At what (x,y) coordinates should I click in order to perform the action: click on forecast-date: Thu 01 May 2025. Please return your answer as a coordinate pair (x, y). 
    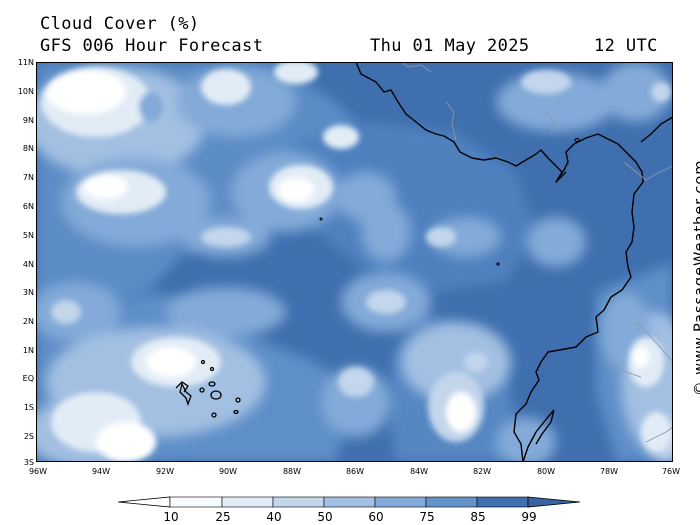
    Looking at the image, I should click on (450, 46).